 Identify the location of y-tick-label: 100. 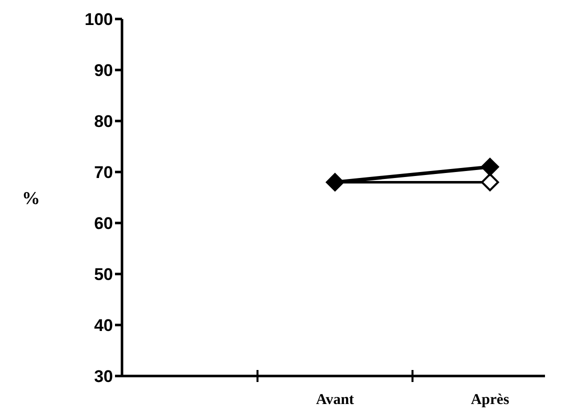
(98, 20).